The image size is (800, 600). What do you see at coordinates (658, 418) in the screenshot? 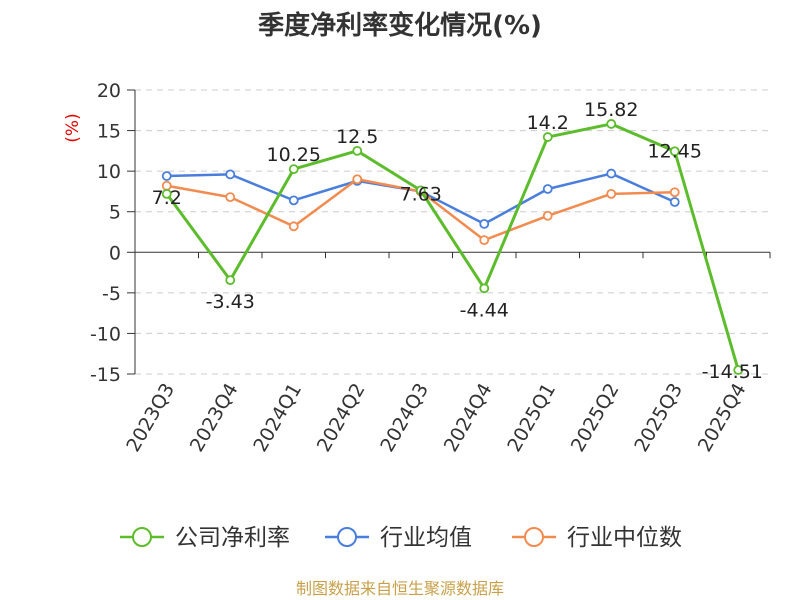
I see `x-tick-label: 2025Q3` at bounding box center [658, 418].